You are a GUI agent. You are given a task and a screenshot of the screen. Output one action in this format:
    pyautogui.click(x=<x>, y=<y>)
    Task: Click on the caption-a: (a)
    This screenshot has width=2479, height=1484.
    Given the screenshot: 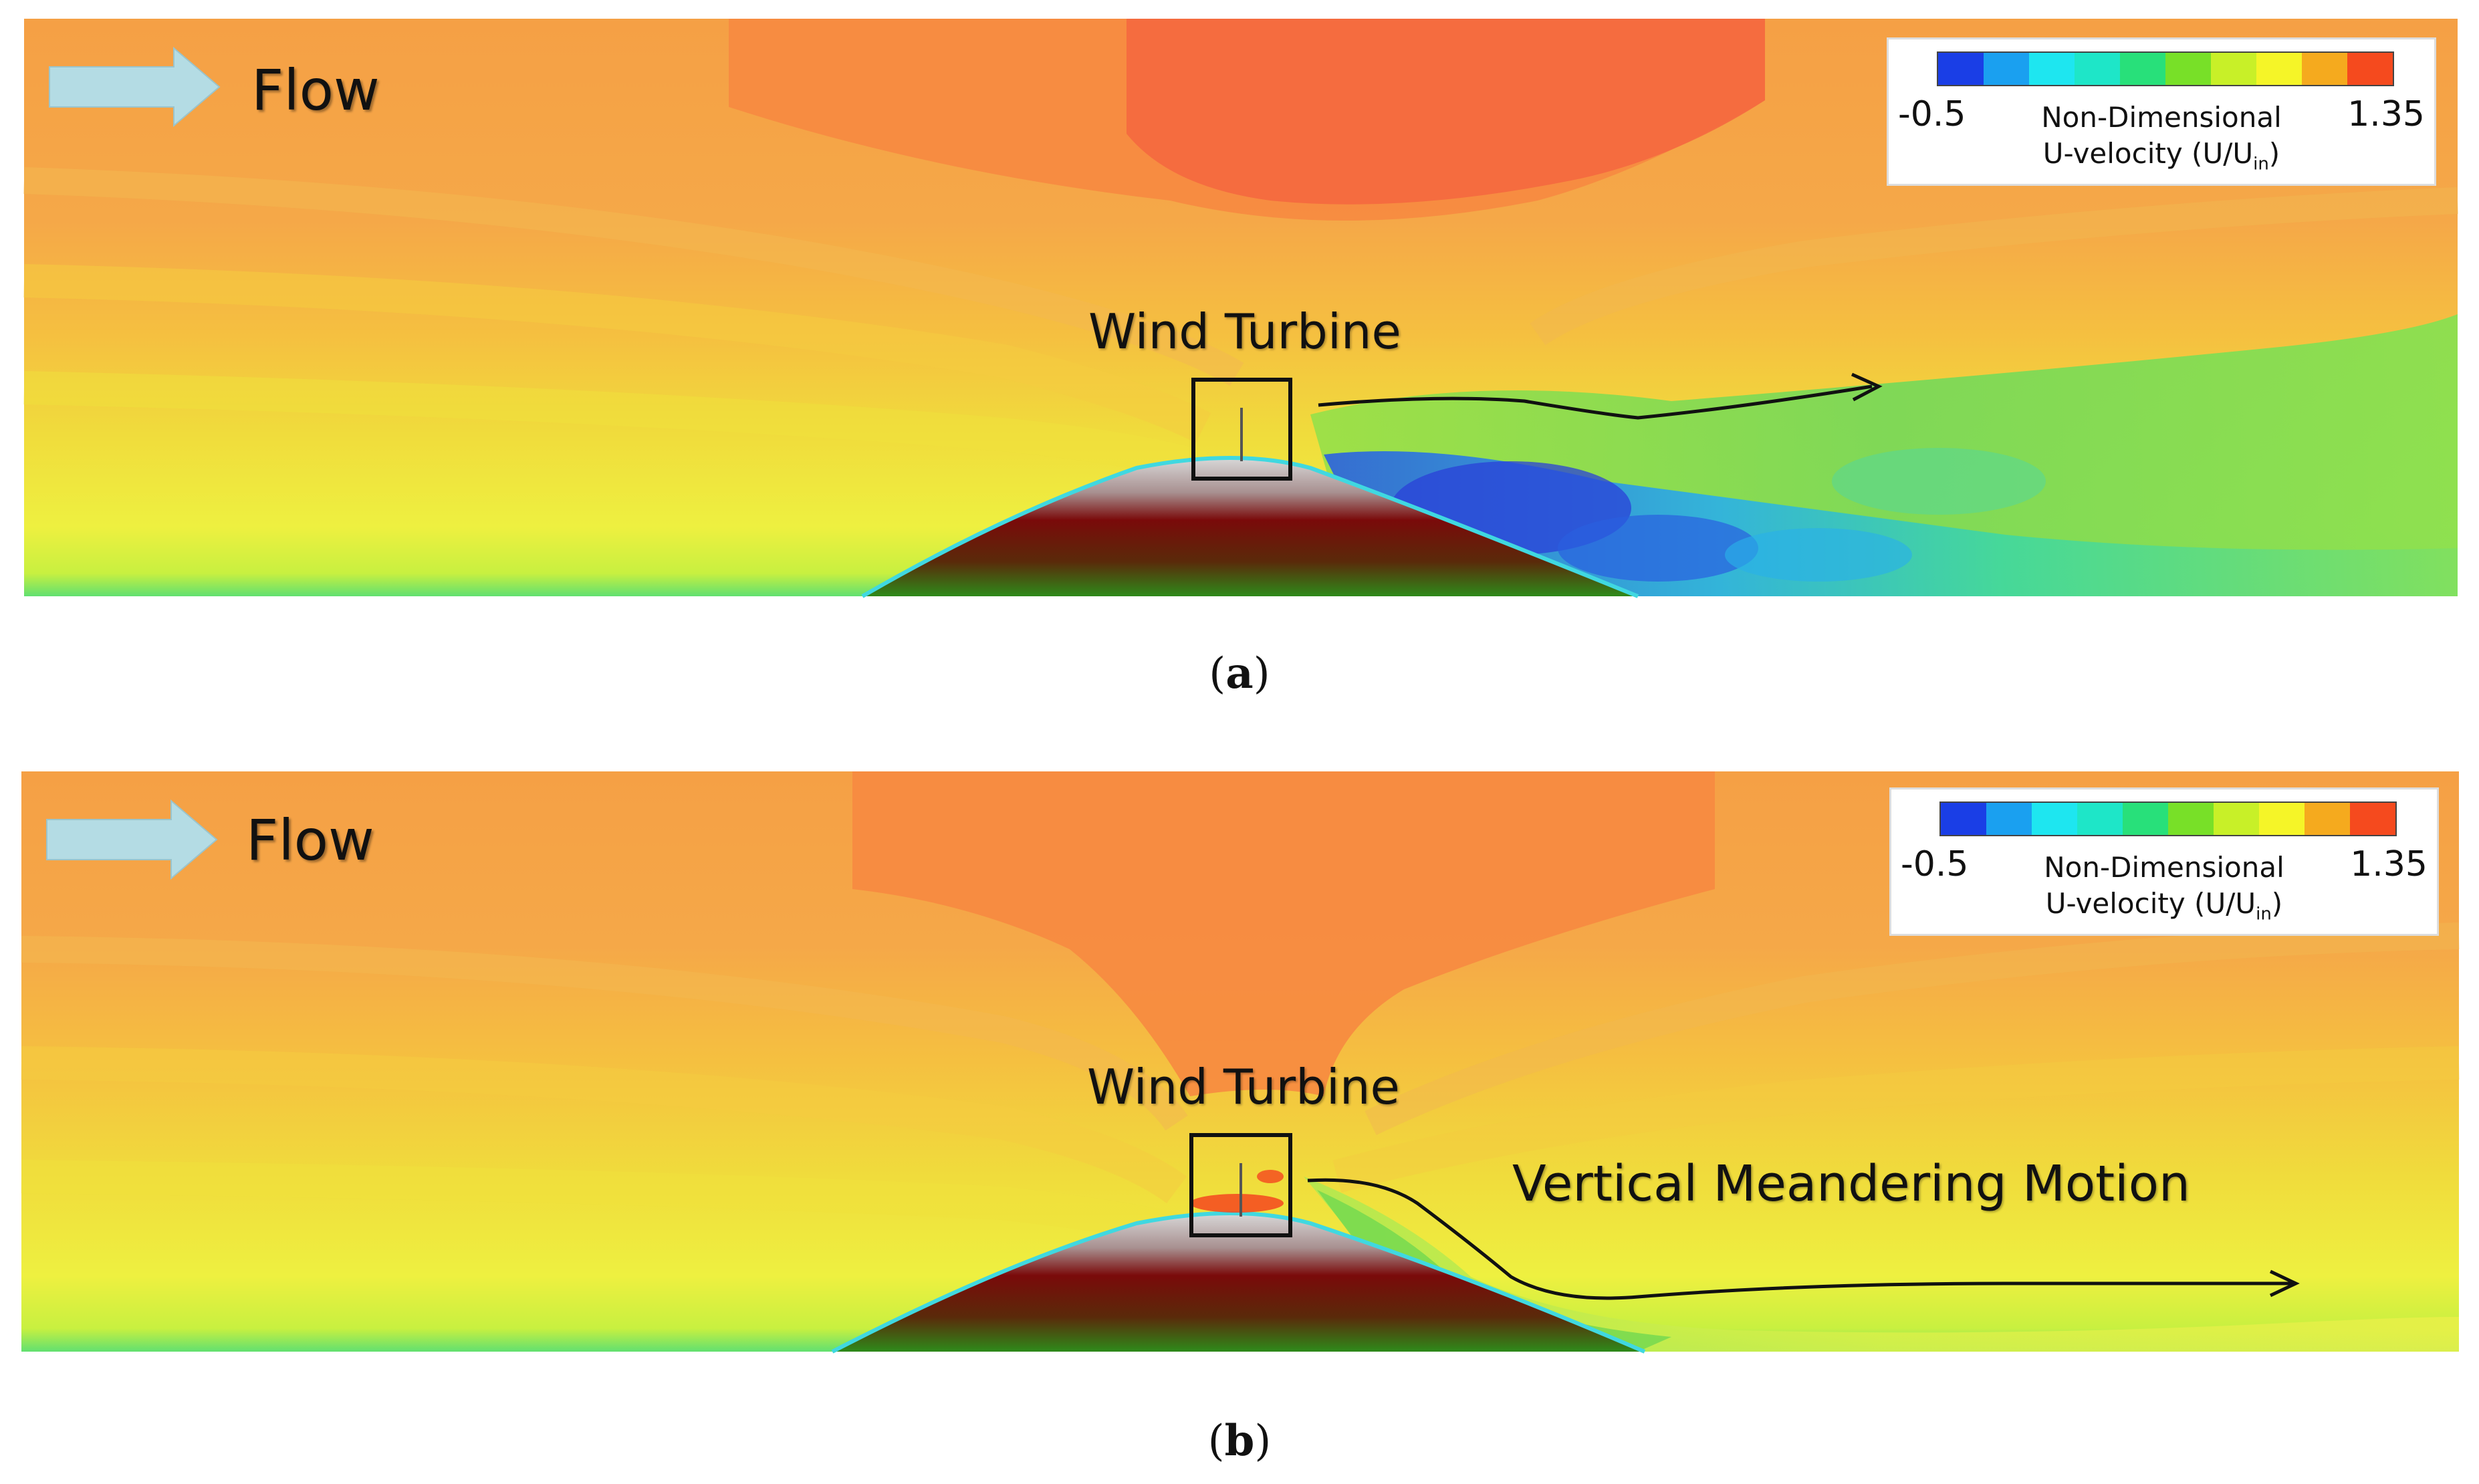 What is the action you would take?
    pyautogui.click(x=1239, y=673)
    